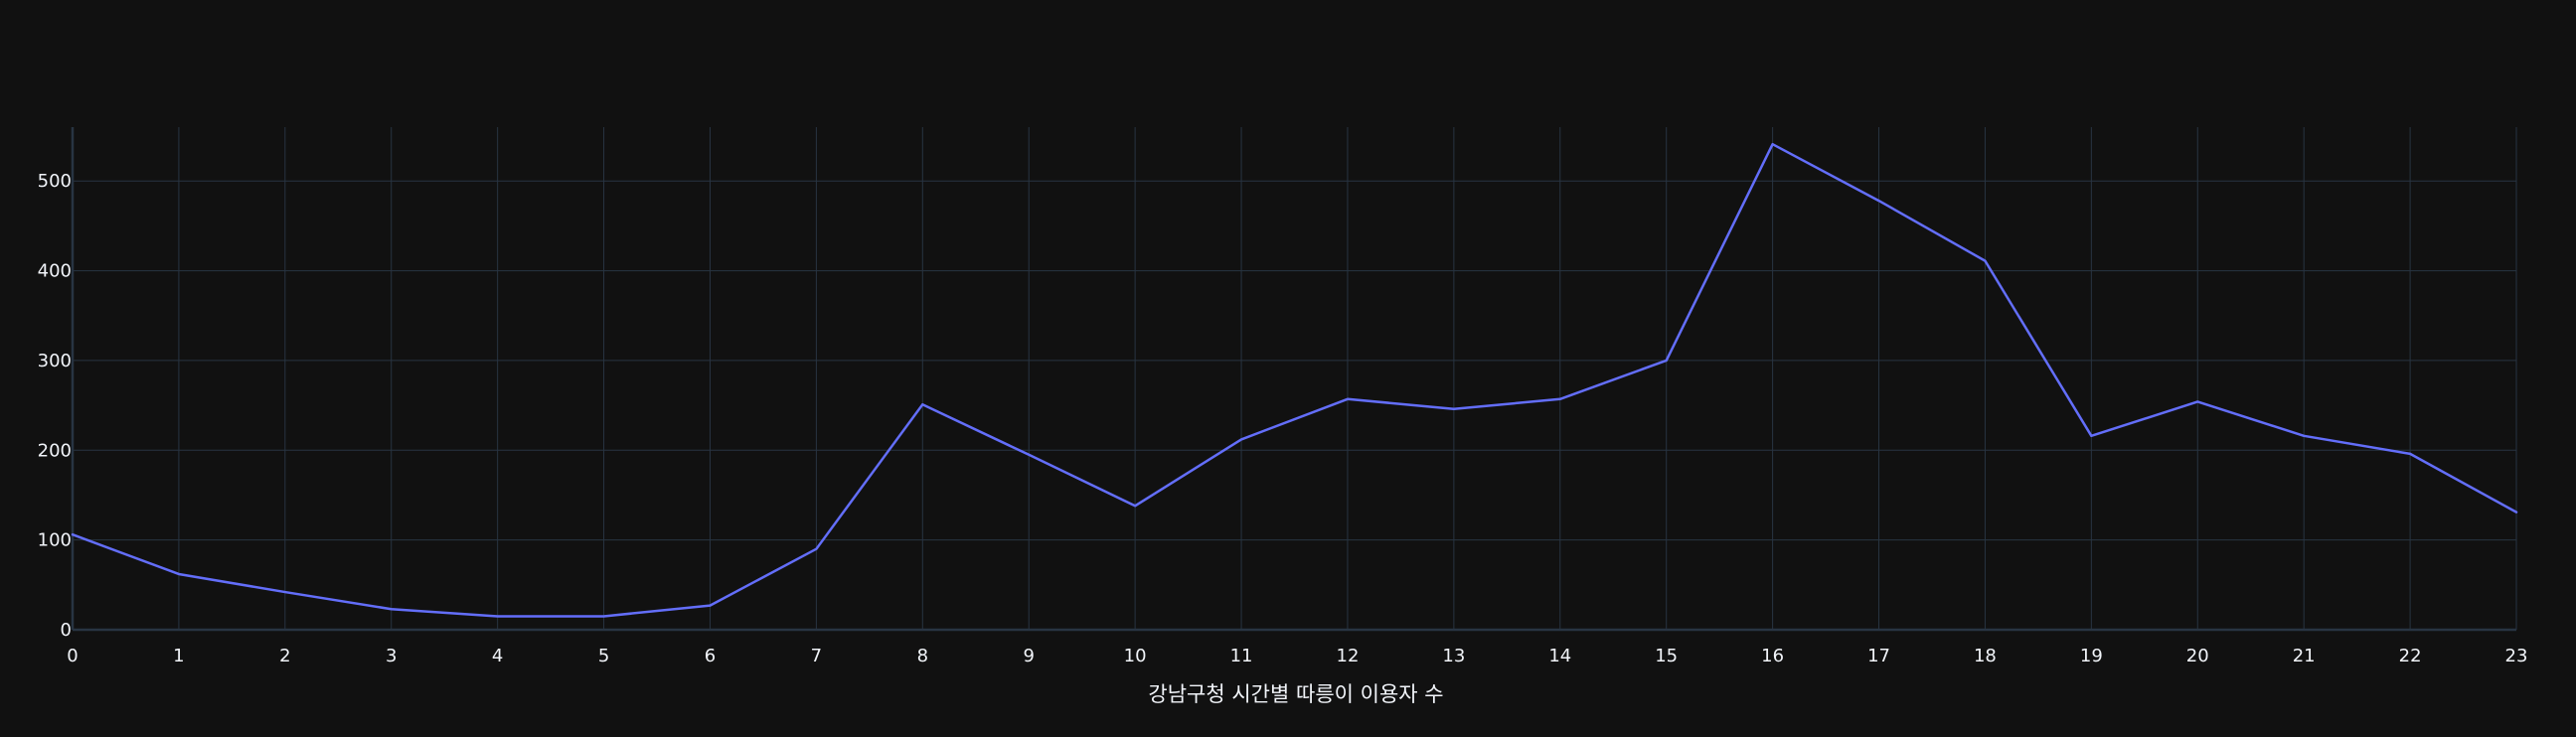  What do you see at coordinates (1295, 694) in the screenshot?
I see `x-axis-title: 강남구청 시간별 따릉이 이용자 수` at bounding box center [1295, 694].